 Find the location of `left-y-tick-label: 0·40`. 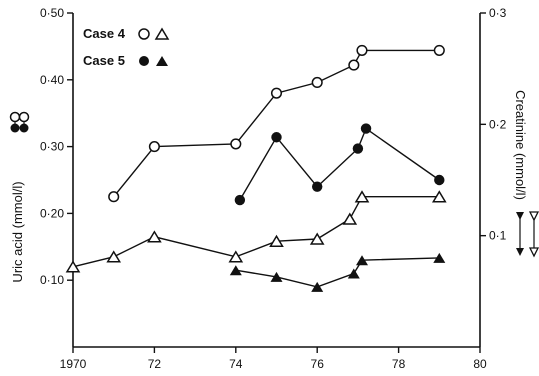

left-y-tick-label: 0·40 is located at coordinates (52, 80).